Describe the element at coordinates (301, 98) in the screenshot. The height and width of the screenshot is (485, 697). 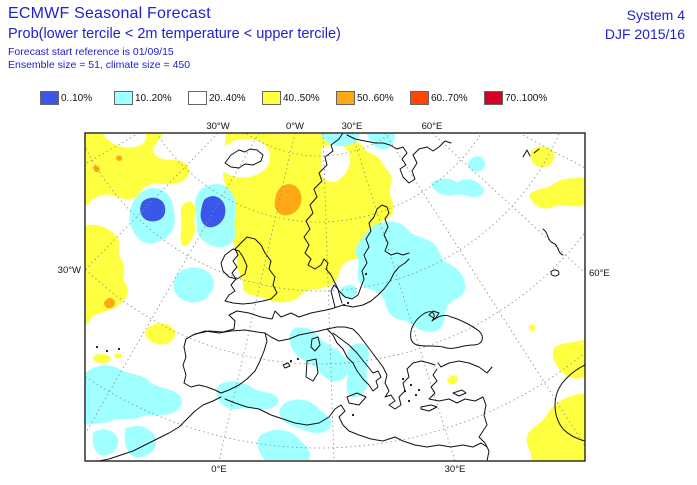
I see `legend-label: 40..50%` at that location.